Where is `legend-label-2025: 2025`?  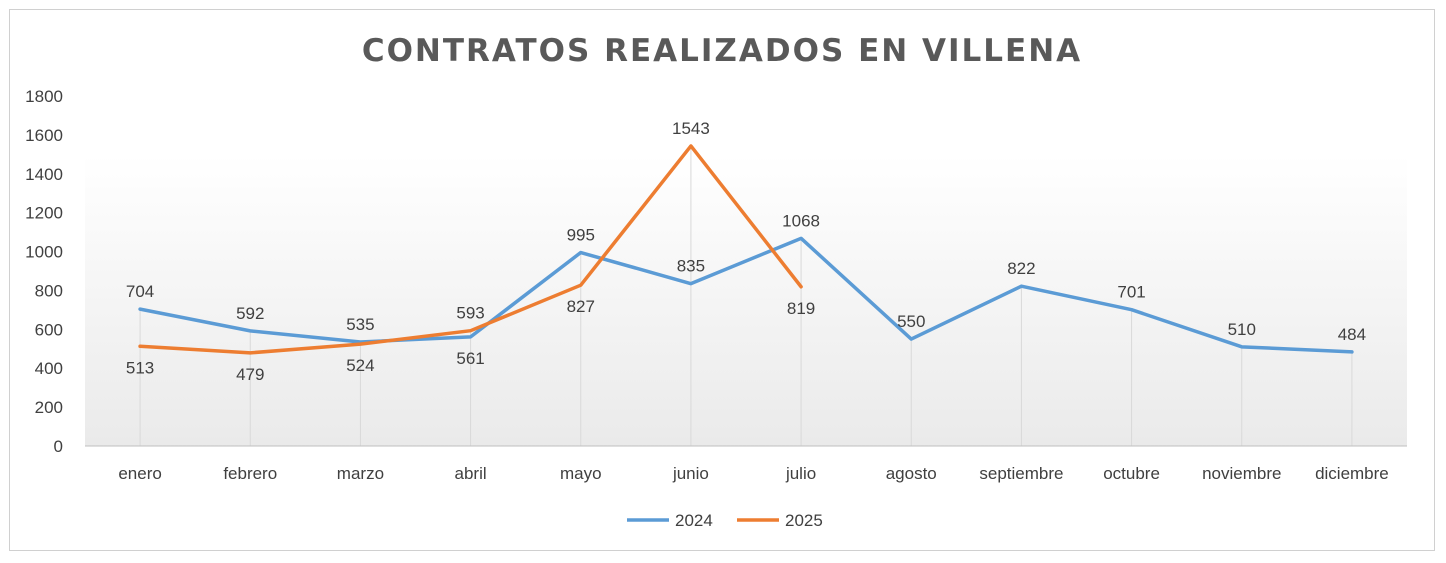 legend-label-2025: 2025 is located at coordinates (804, 520).